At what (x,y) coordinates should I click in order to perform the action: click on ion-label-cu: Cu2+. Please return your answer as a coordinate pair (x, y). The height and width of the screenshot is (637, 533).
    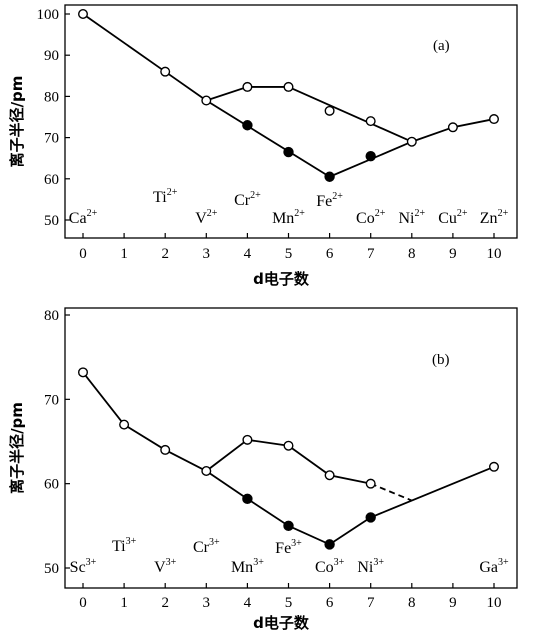
    Looking at the image, I should click on (453, 217).